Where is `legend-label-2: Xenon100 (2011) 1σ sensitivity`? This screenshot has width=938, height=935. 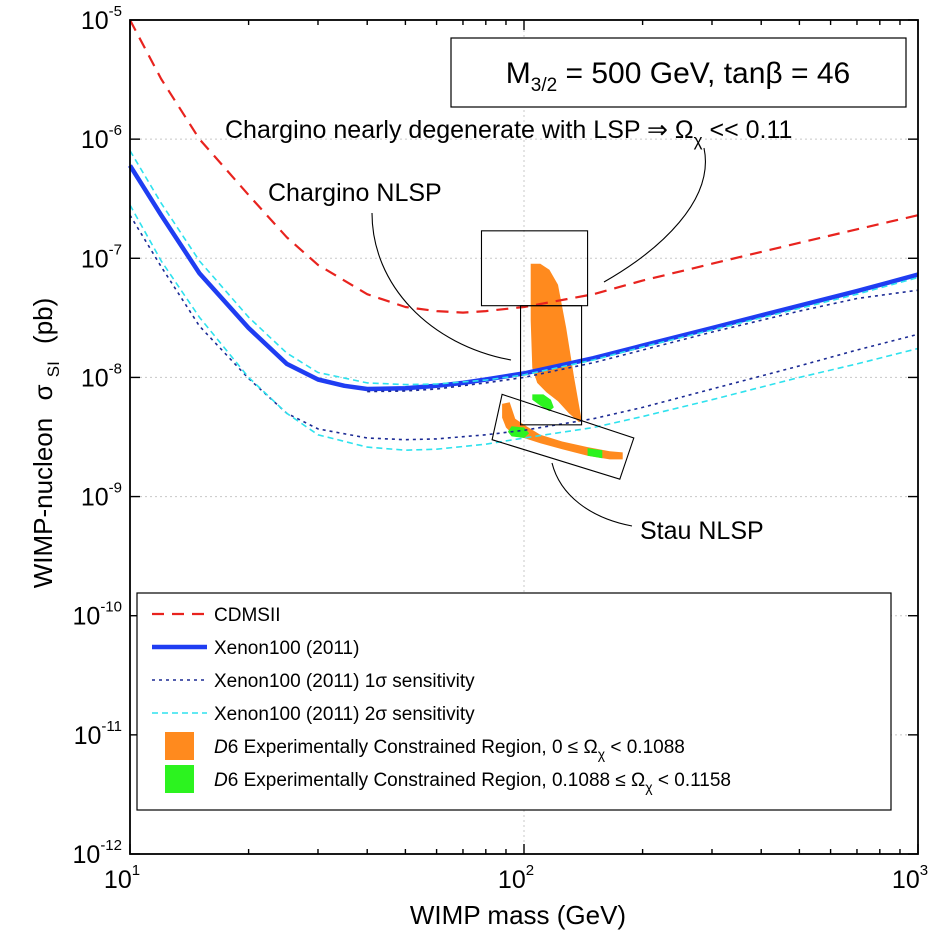
legend-label-2: Xenon100 (2011) 1σ sensitivity is located at coordinates (344, 681).